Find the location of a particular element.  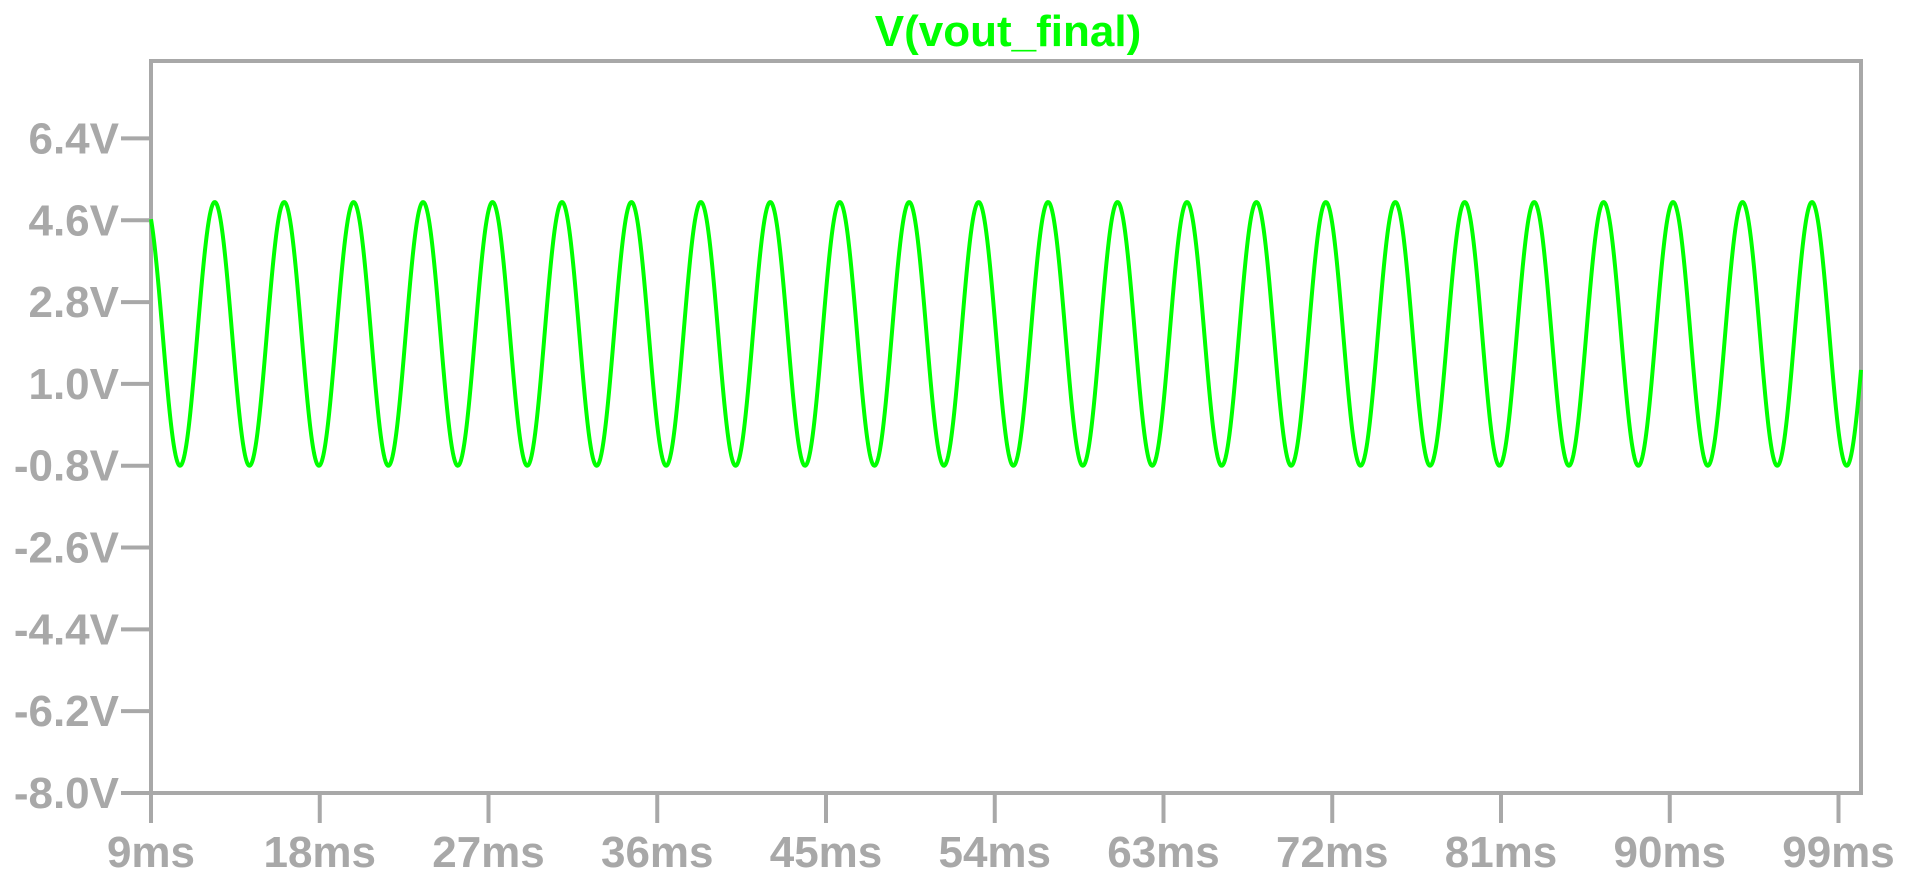

x-tick-label: 45ms is located at coordinates (826, 852).